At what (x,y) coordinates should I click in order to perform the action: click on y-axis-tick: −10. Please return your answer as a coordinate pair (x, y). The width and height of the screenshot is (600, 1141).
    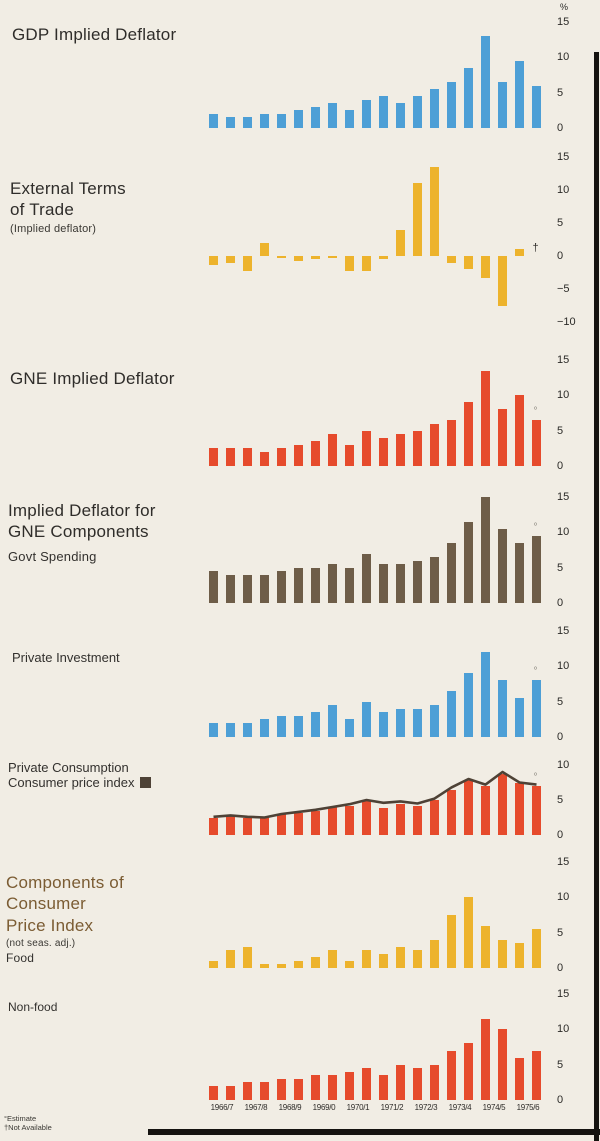
    Looking at the image, I should click on (566, 322).